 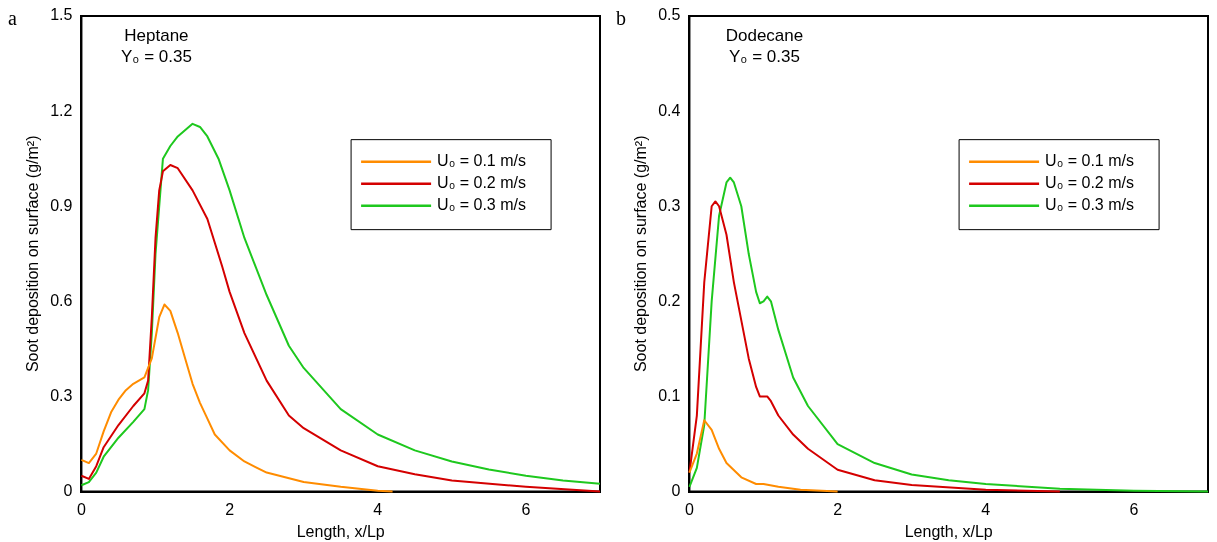 What do you see at coordinates (61, 300) in the screenshot?
I see `y-tick-label: 0.6` at bounding box center [61, 300].